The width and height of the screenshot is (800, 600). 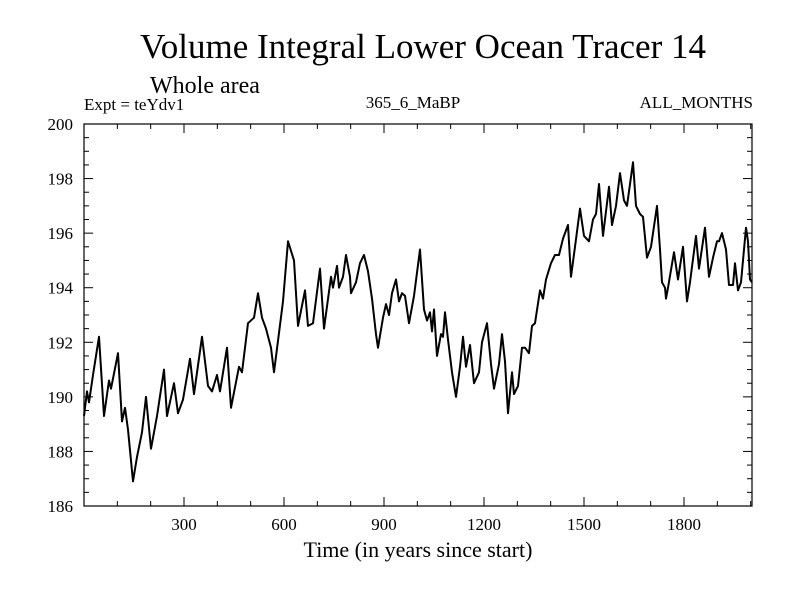 I want to click on x-tick-label: 900, so click(x=384, y=524).